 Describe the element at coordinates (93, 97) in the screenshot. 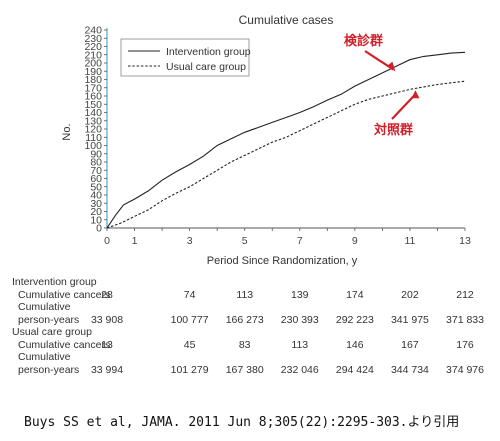

I see `y-tick-label: 160` at that location.